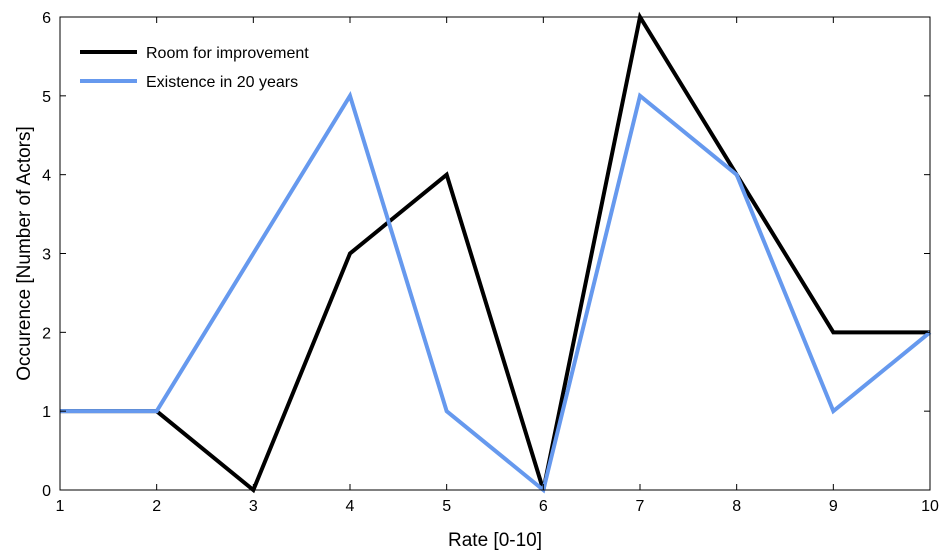  Describe the element at coordinates (46, 176) in the screenshot. I see `y-tick-label: 4` at that location.